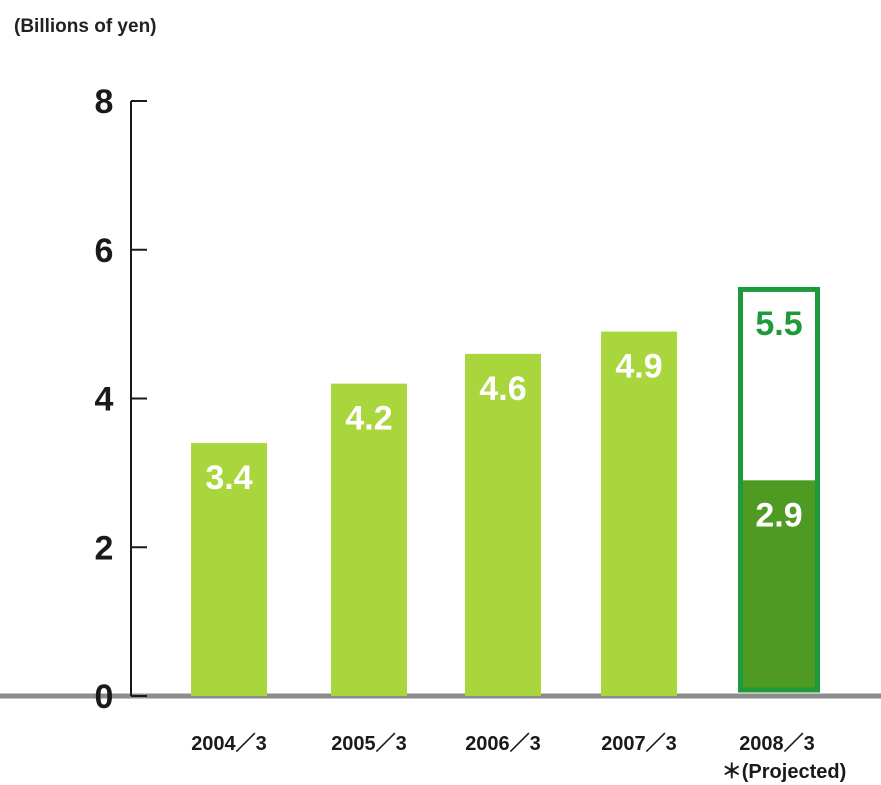 This screenshot has width=881, height=785. What do you see at coordinates (369, 743) in the screenshot?
I see `x-category-label: 2005／3` at bounding box center [369, 743].